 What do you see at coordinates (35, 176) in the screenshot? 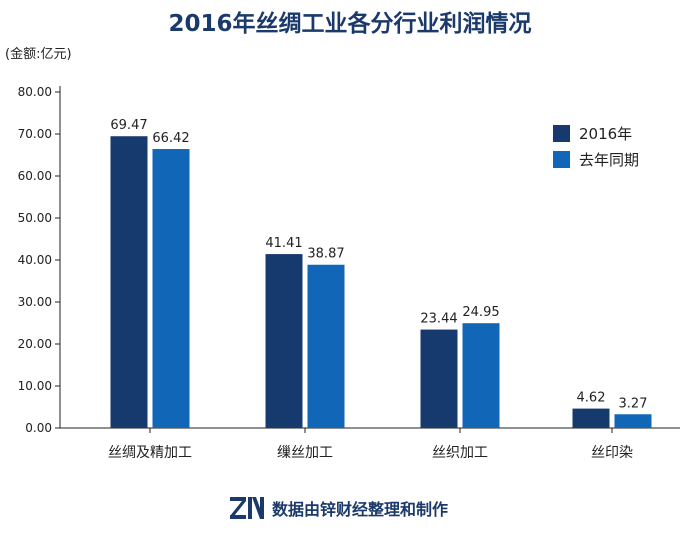
I see `y-tick-label: 60.00` at bounding box center [35, 176].